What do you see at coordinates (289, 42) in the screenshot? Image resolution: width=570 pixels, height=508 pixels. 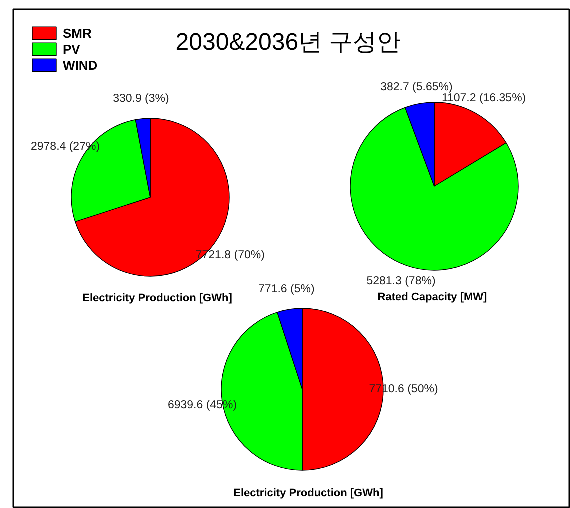 I see `chart-title: 2030&2036년 구성안` at bounding box center [289, 42].